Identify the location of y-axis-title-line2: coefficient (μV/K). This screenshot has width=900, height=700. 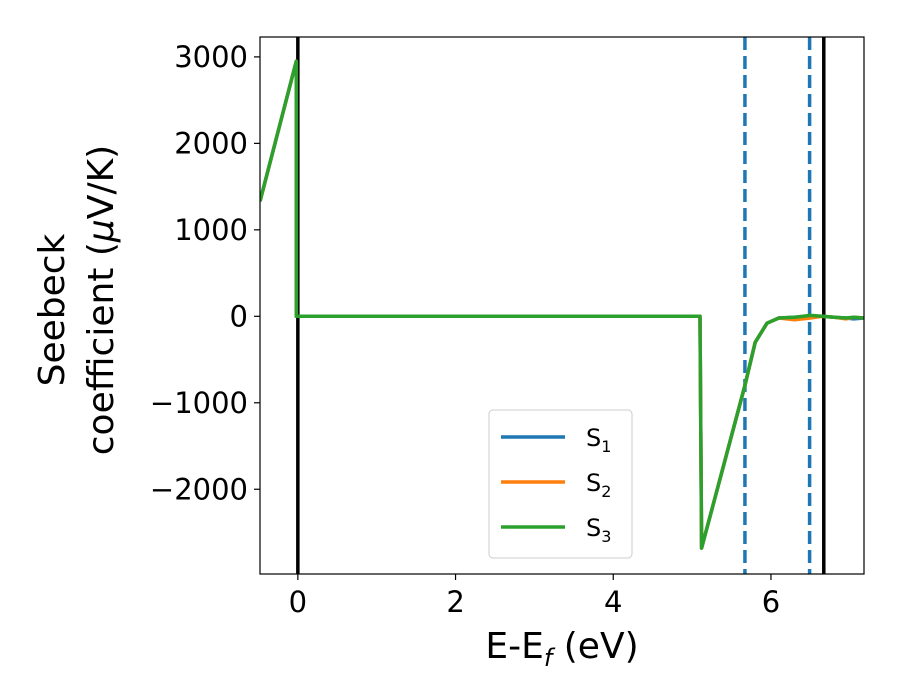
(101, 300).